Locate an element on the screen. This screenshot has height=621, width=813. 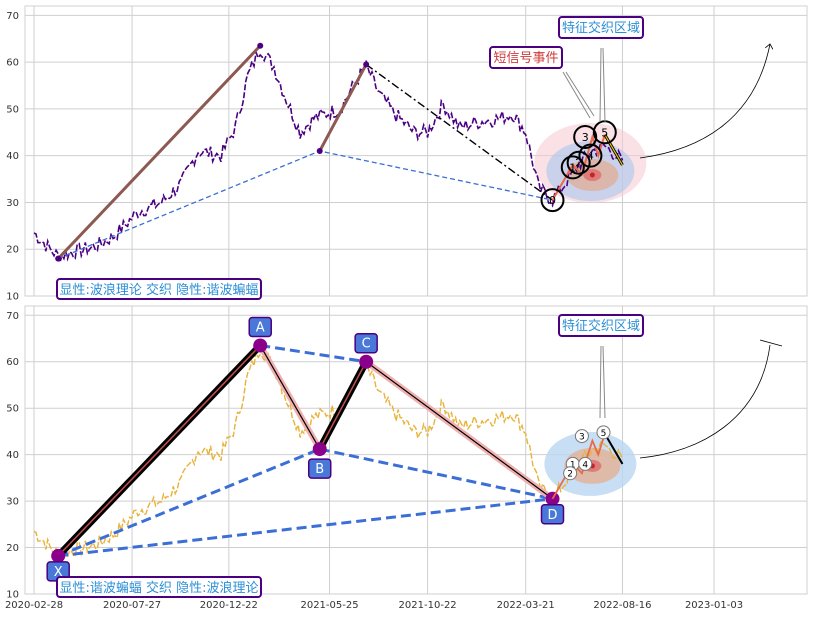
top-signal-box: 短信号事件 is located at coordinates (526, 57).